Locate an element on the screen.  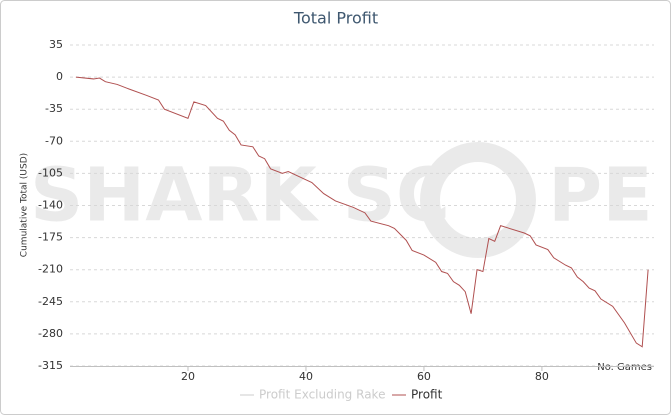
legend-item: Profit is located at coordinates (417, 395).